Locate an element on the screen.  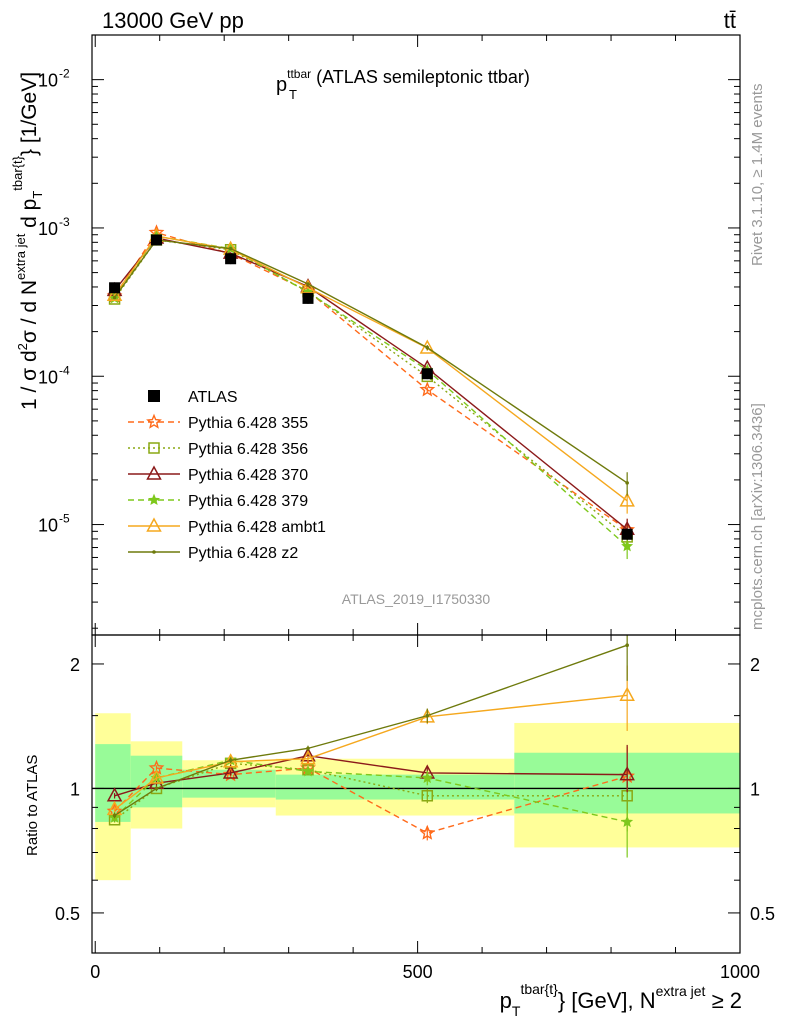
y-tick-label: 10⁻³ is located at coordinates (54, 227).